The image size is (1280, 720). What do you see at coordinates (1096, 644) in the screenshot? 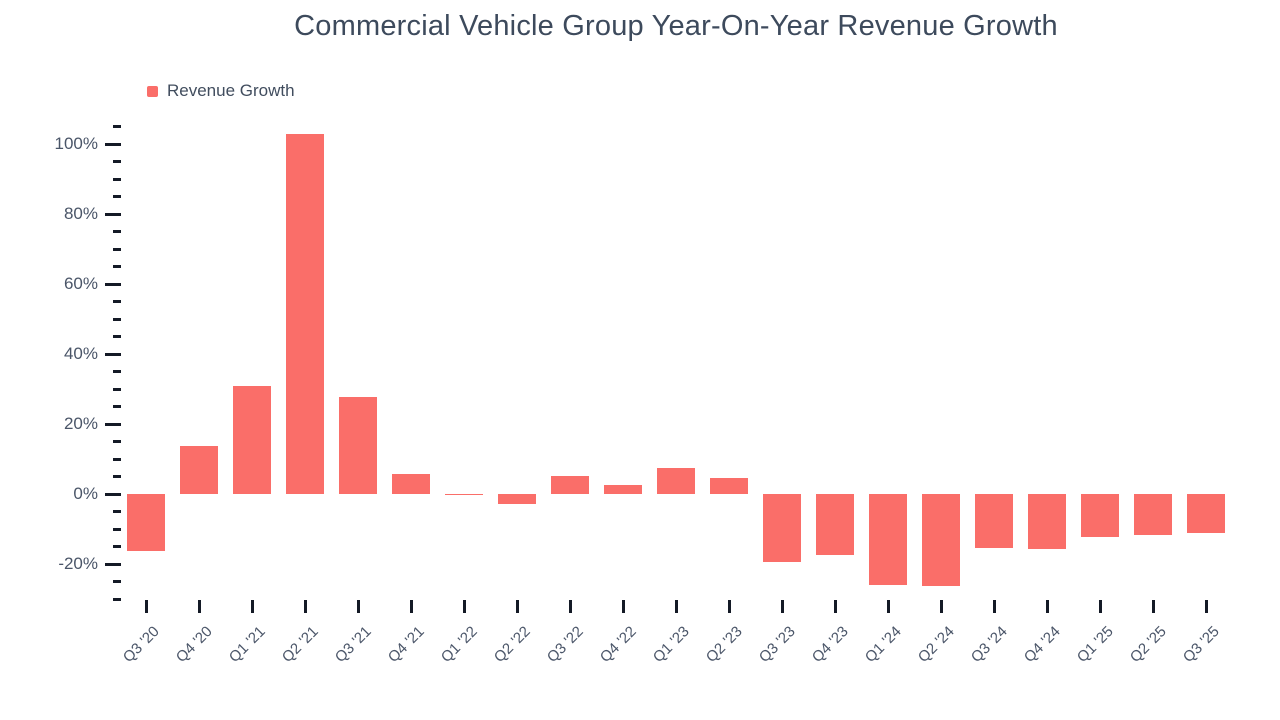
I see `x-category-label: Q1 '25` at bounding box center [1096, 644].